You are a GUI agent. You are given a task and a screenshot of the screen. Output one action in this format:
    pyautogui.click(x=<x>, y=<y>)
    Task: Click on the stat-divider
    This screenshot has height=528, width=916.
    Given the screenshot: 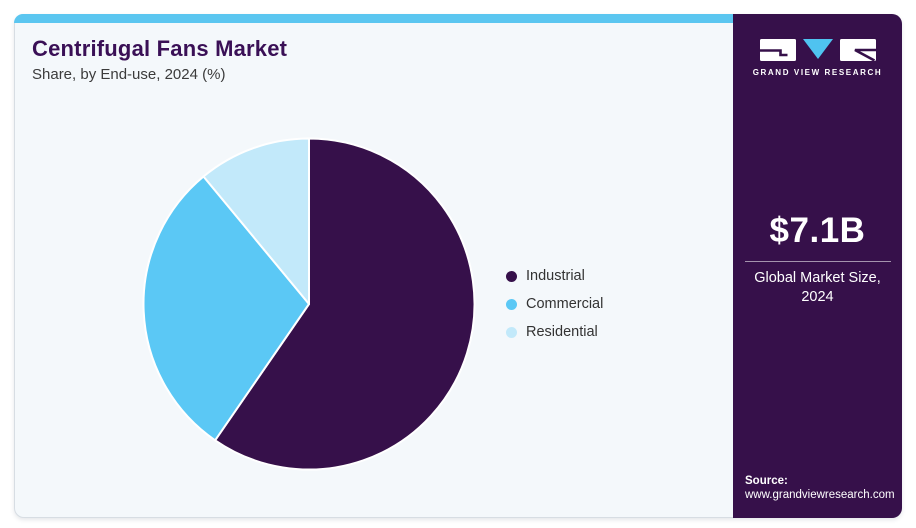 What is the action you would take?
    pyautogui.click(x=817, y=261)
    